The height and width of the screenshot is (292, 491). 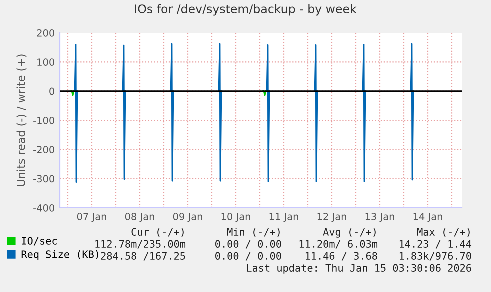 What do you see at coordinates (436, 244) in the screenshot?
I see `text: 14.23 / 1.44` at bounding box center [436, 244].